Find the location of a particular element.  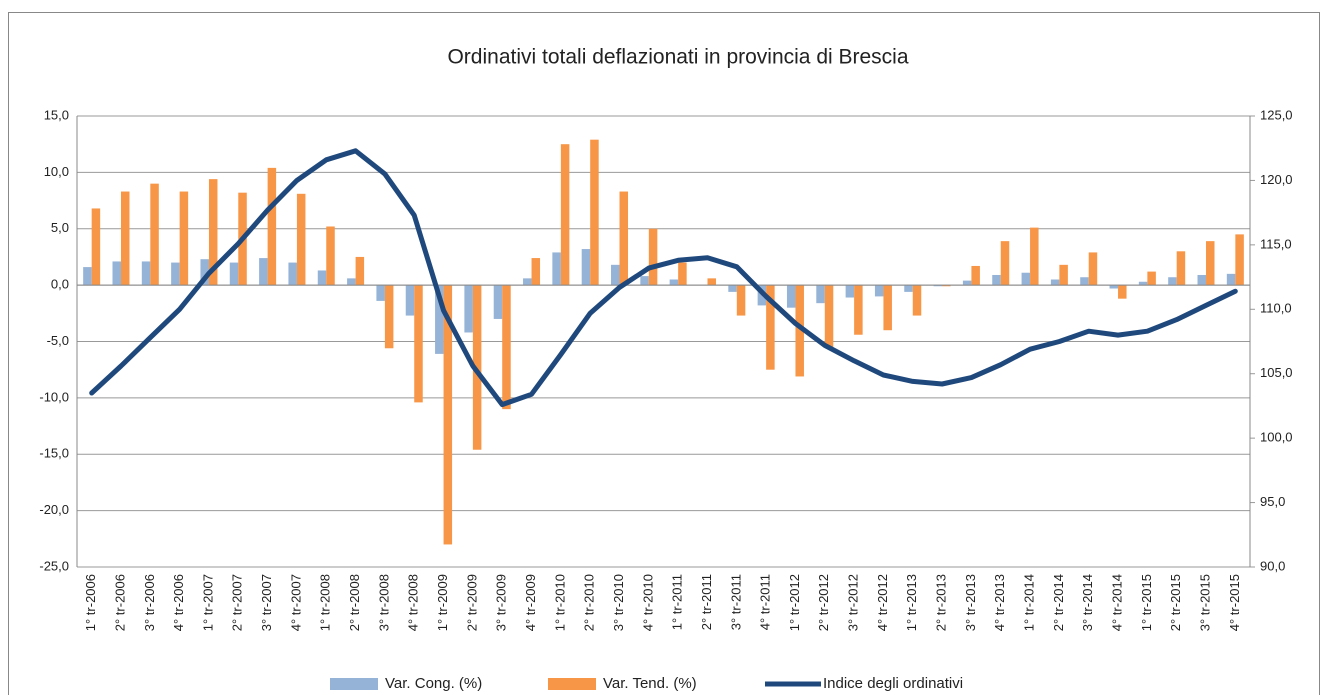

y2-tick-label: 115,0 is located at coordinates (1276, 243).